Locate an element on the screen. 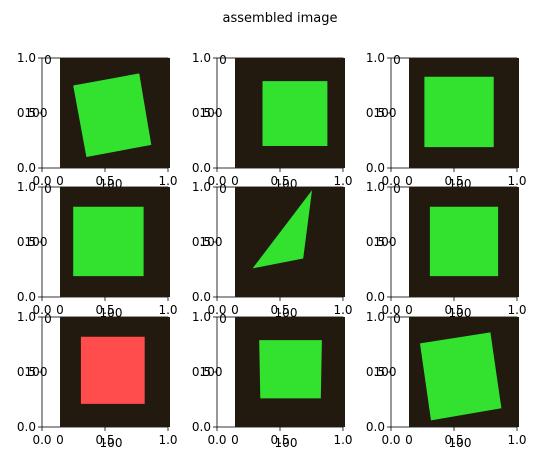 This screenshot has height=461, width=558. panel-2-1: 0.0 0.5 1.0 0.0 0.5 1.0 0 100 0 100 is located at coordinates (272, 380).